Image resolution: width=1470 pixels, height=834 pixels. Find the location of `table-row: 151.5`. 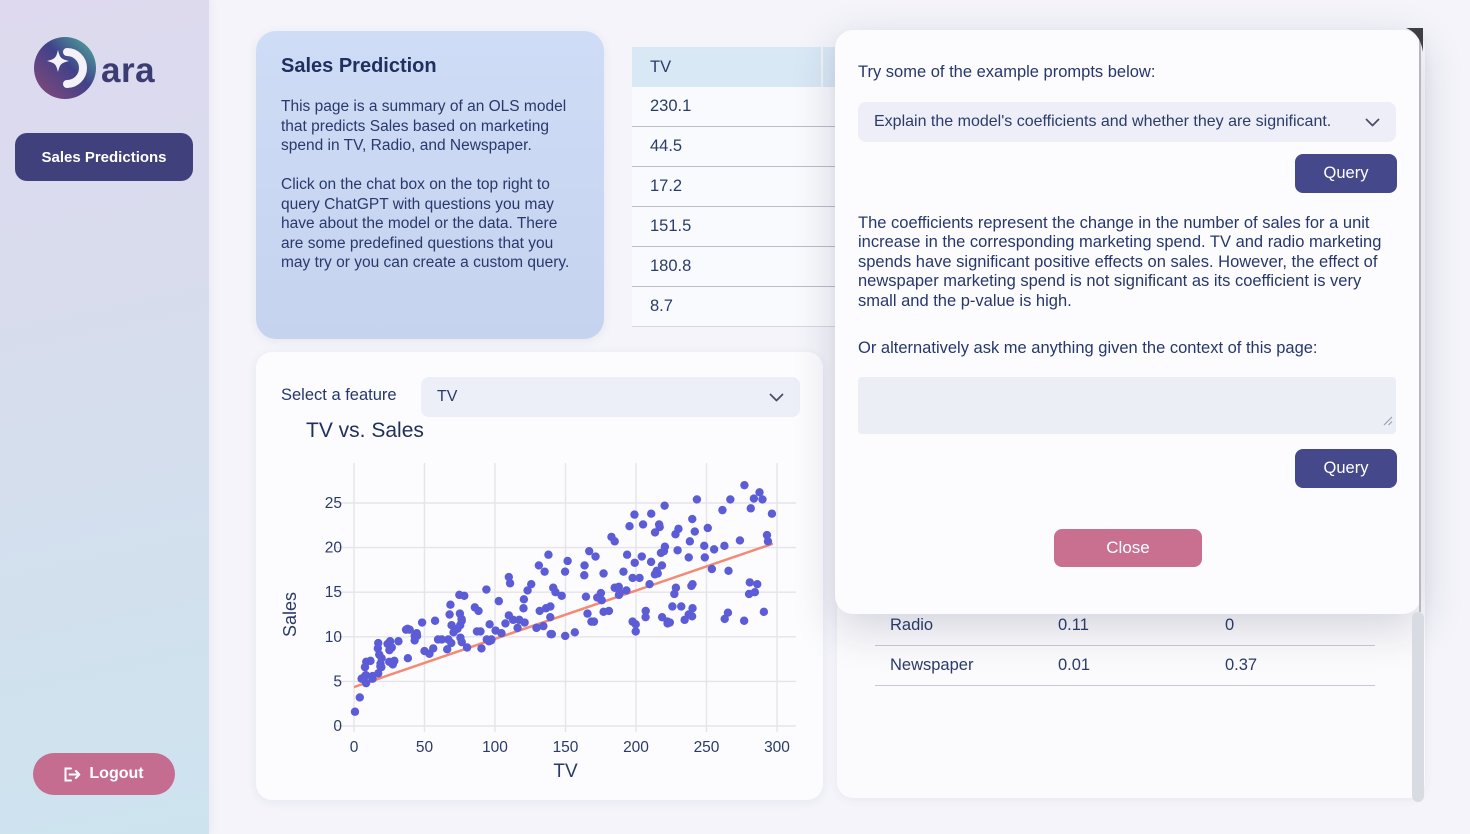

table-row: 151.5 is located at coordinates (733, 227).